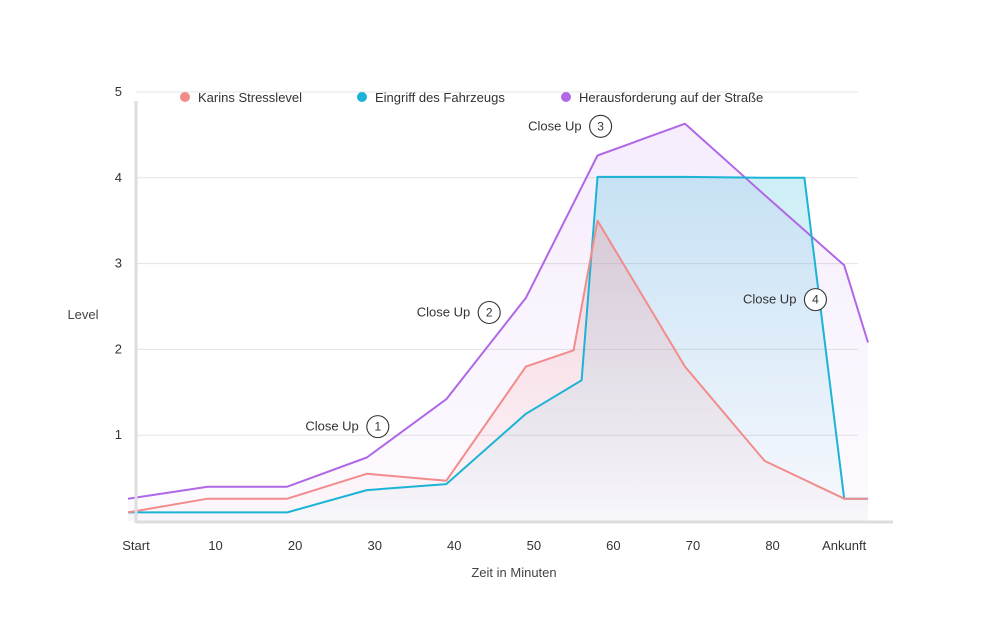 The image size is (990, 627). I want to click on y-tick-label: 4, so click(118, 177).